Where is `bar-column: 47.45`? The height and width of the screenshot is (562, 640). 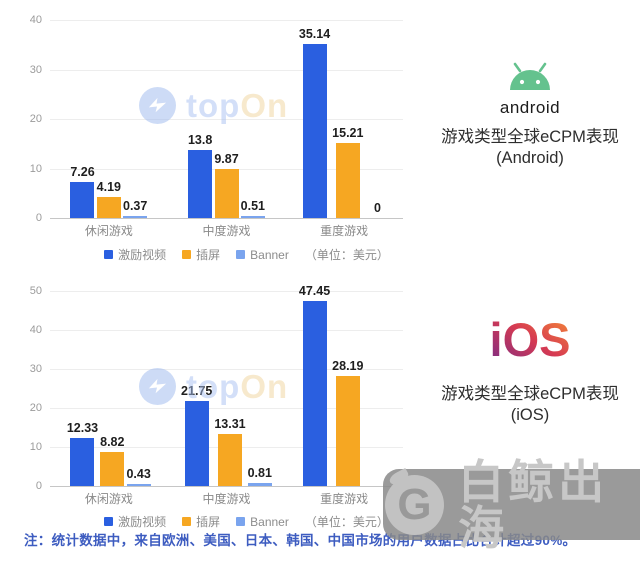 bar-column: 47.45 is located at coordinates (314, 385).